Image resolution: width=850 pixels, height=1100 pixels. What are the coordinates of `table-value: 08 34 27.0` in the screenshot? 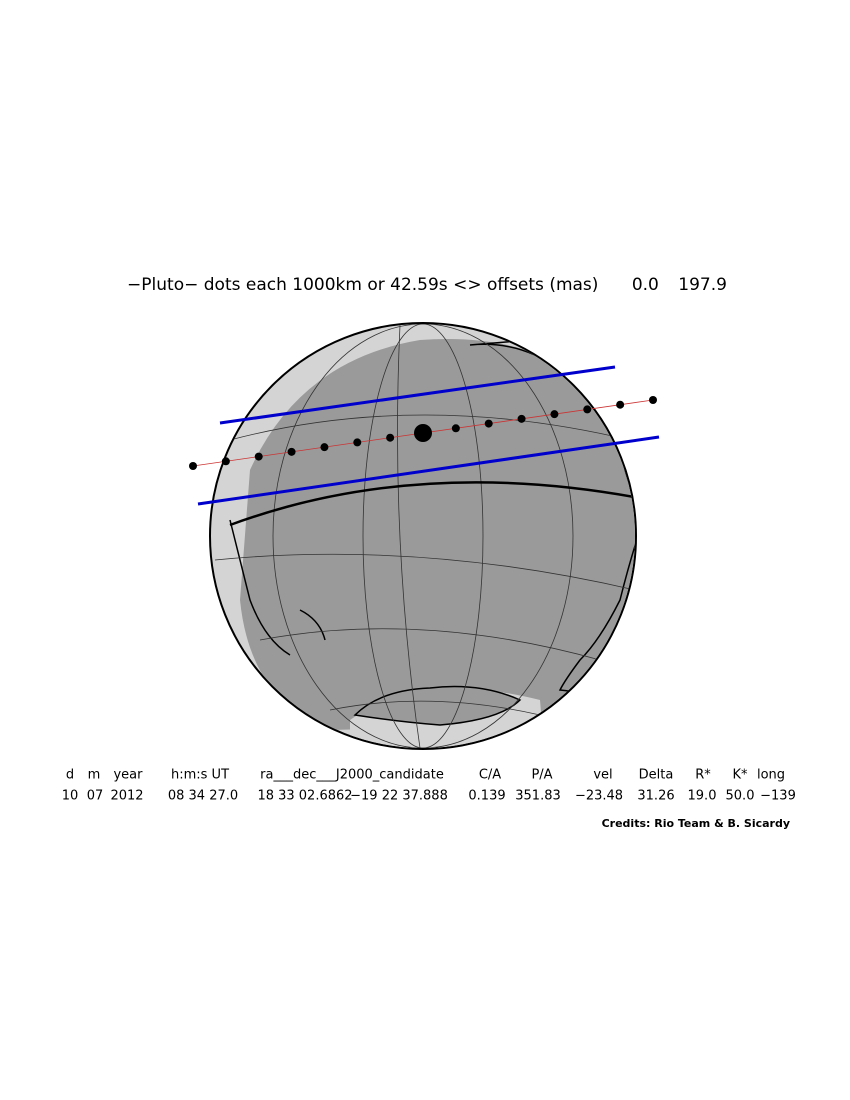 It's located at (203, 796).